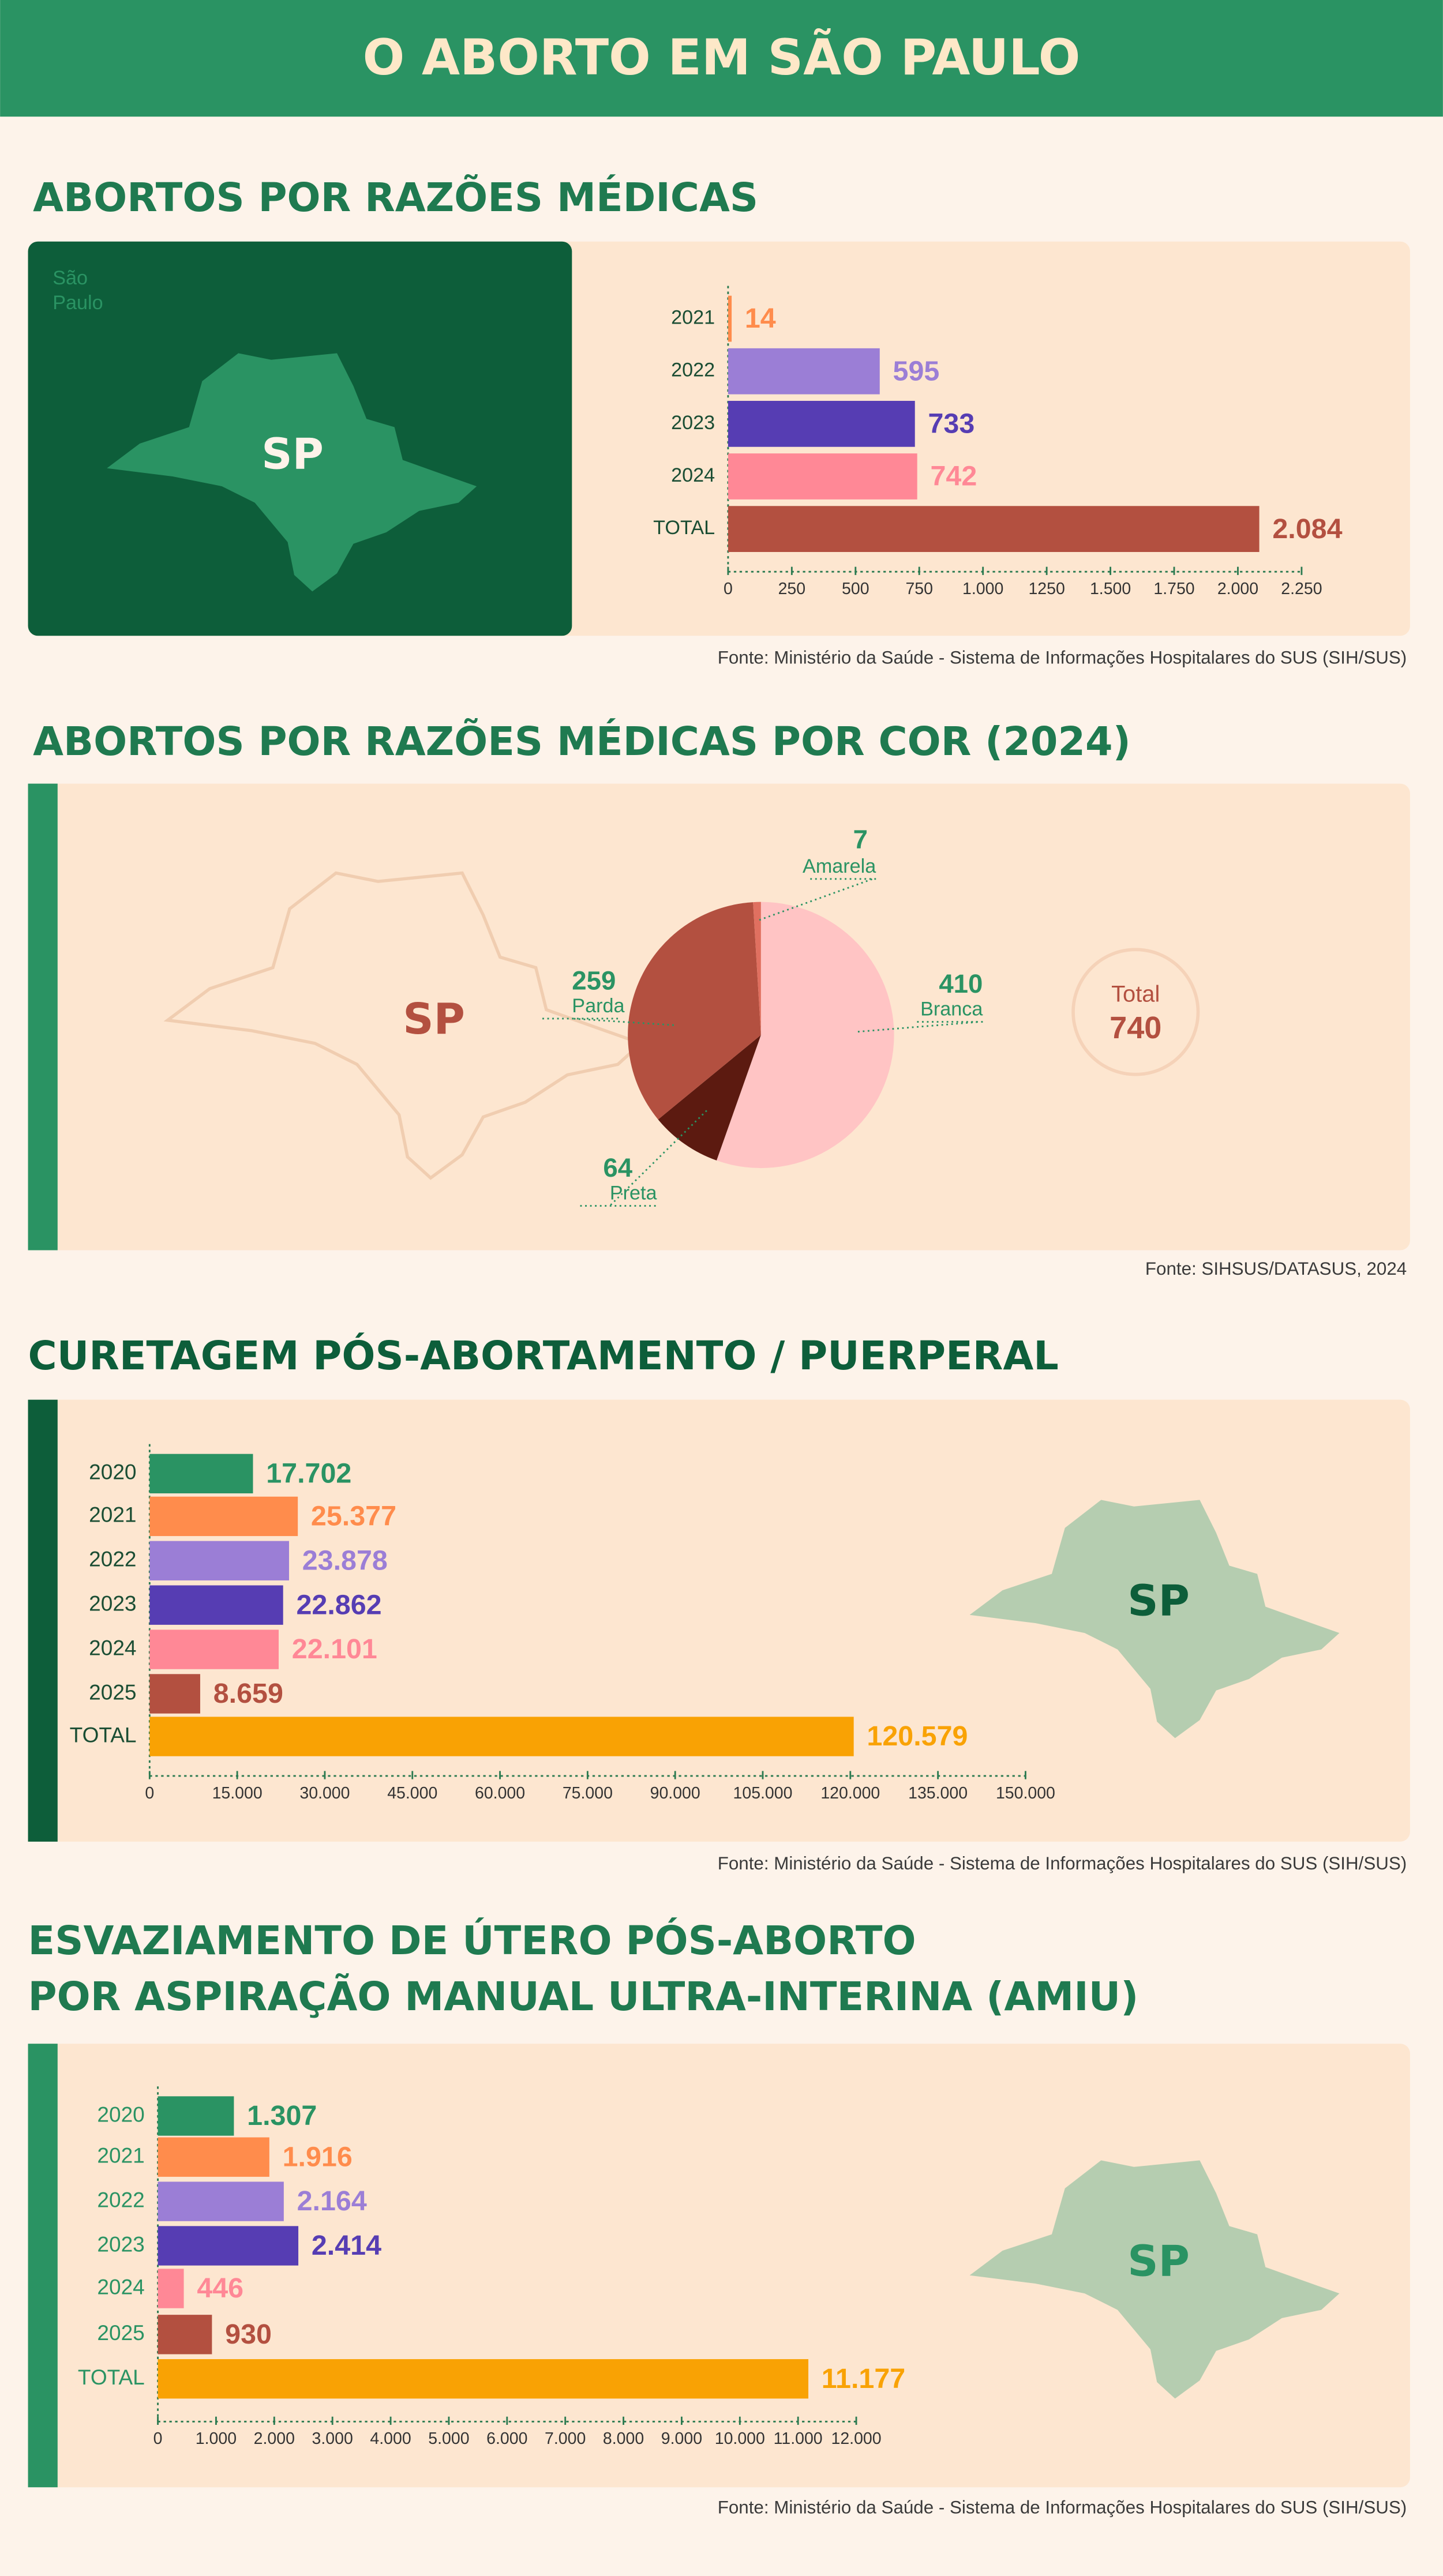  What do you see at coordinates (588, 1793) in the screenshot?
I see `x-tick-label: 75.000` at bounding box center [588, 1793].